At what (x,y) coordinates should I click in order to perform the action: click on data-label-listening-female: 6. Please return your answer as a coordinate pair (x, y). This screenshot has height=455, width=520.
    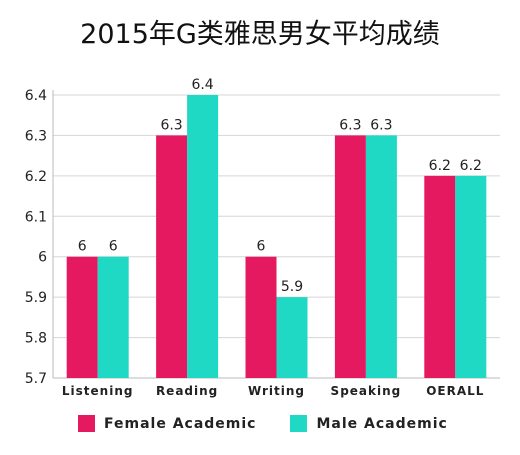
    Looking at the image, I should click on (82, 247).